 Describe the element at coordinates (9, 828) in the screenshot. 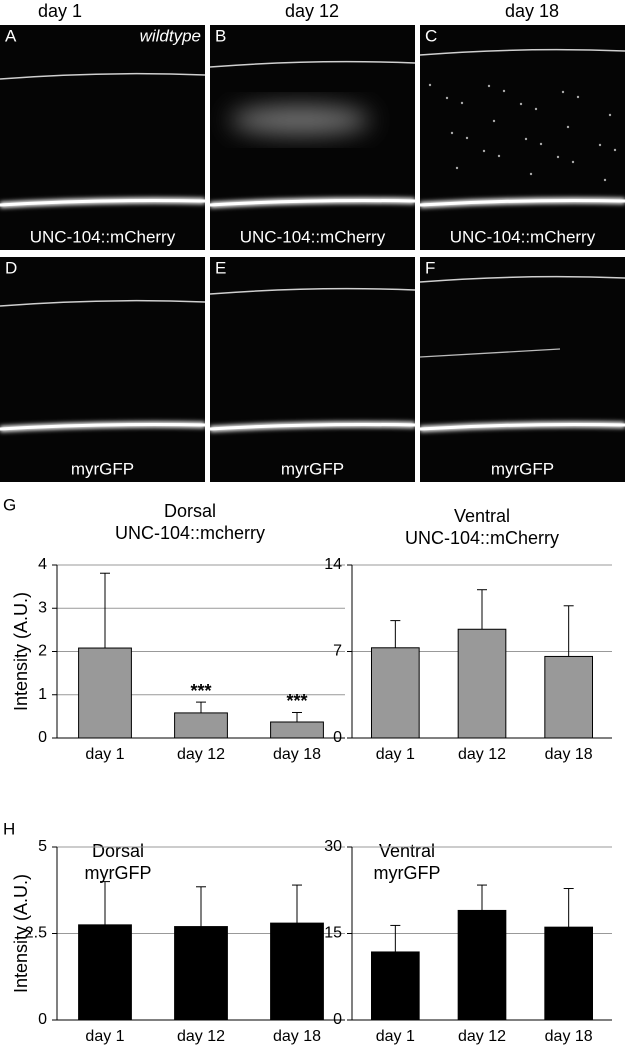

I see `panel-letter: H` at that location.